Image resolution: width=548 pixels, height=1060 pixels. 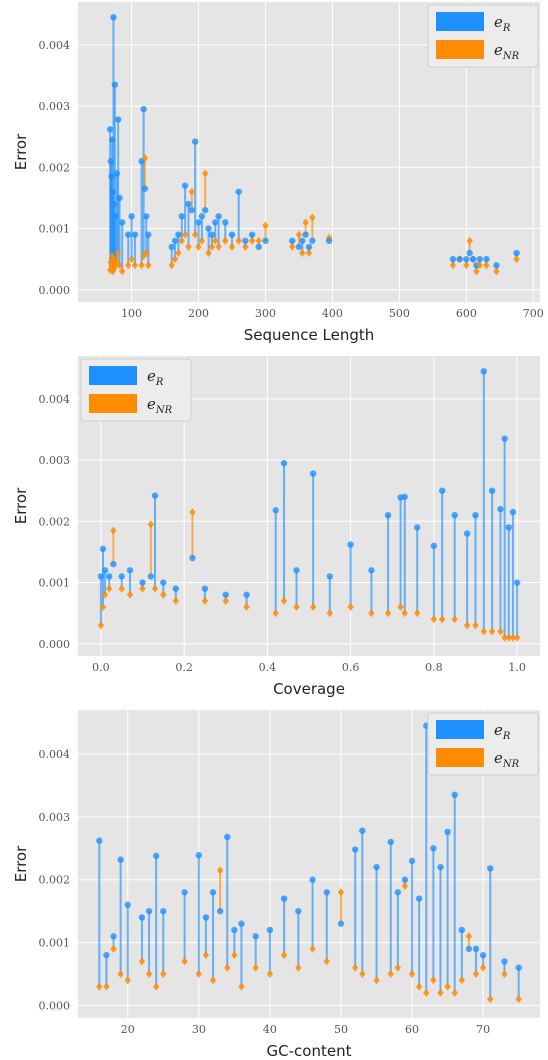 I want to click on y-tick-label: 0.003, so click(x=55, y=106).